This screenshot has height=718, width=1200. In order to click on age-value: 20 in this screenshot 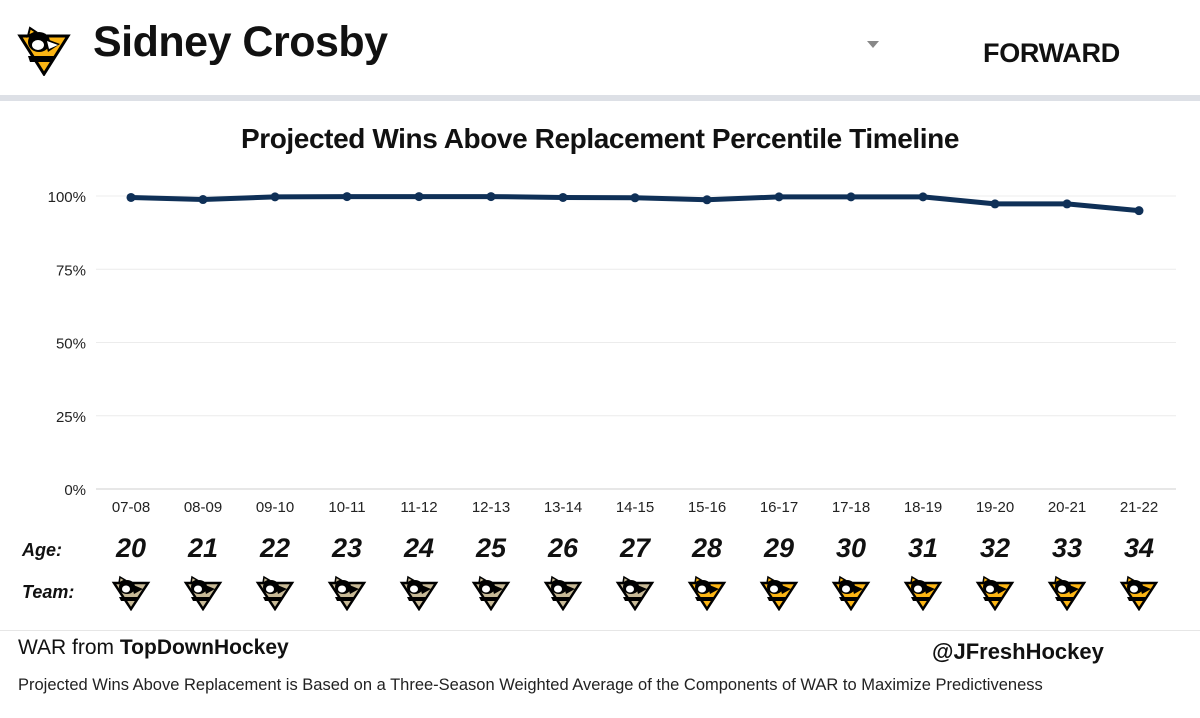, I will do `click(131, 548)`.